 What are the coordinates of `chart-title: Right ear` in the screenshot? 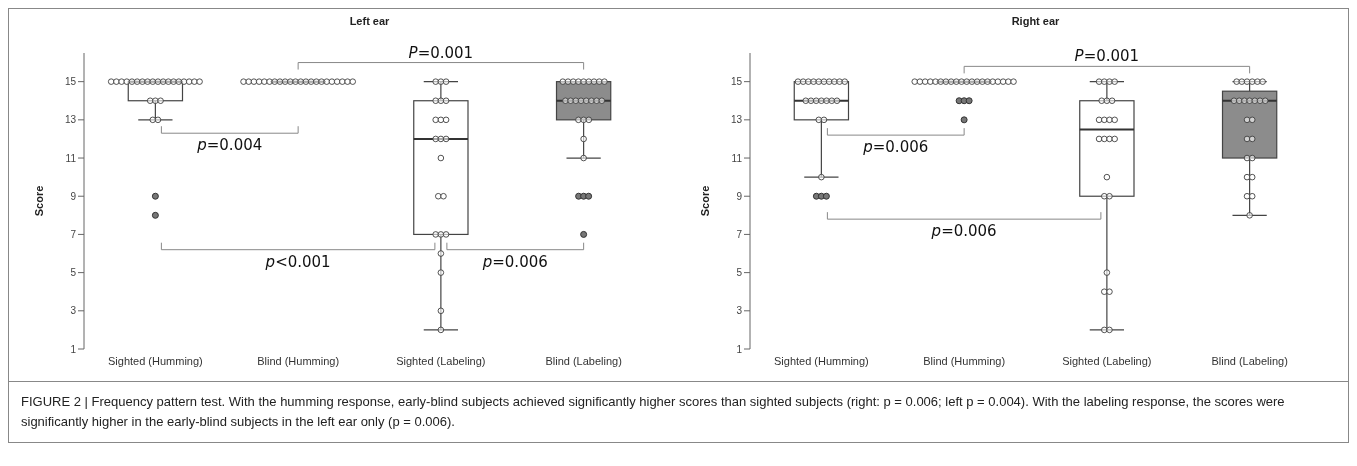 It's located at (1035, 21).